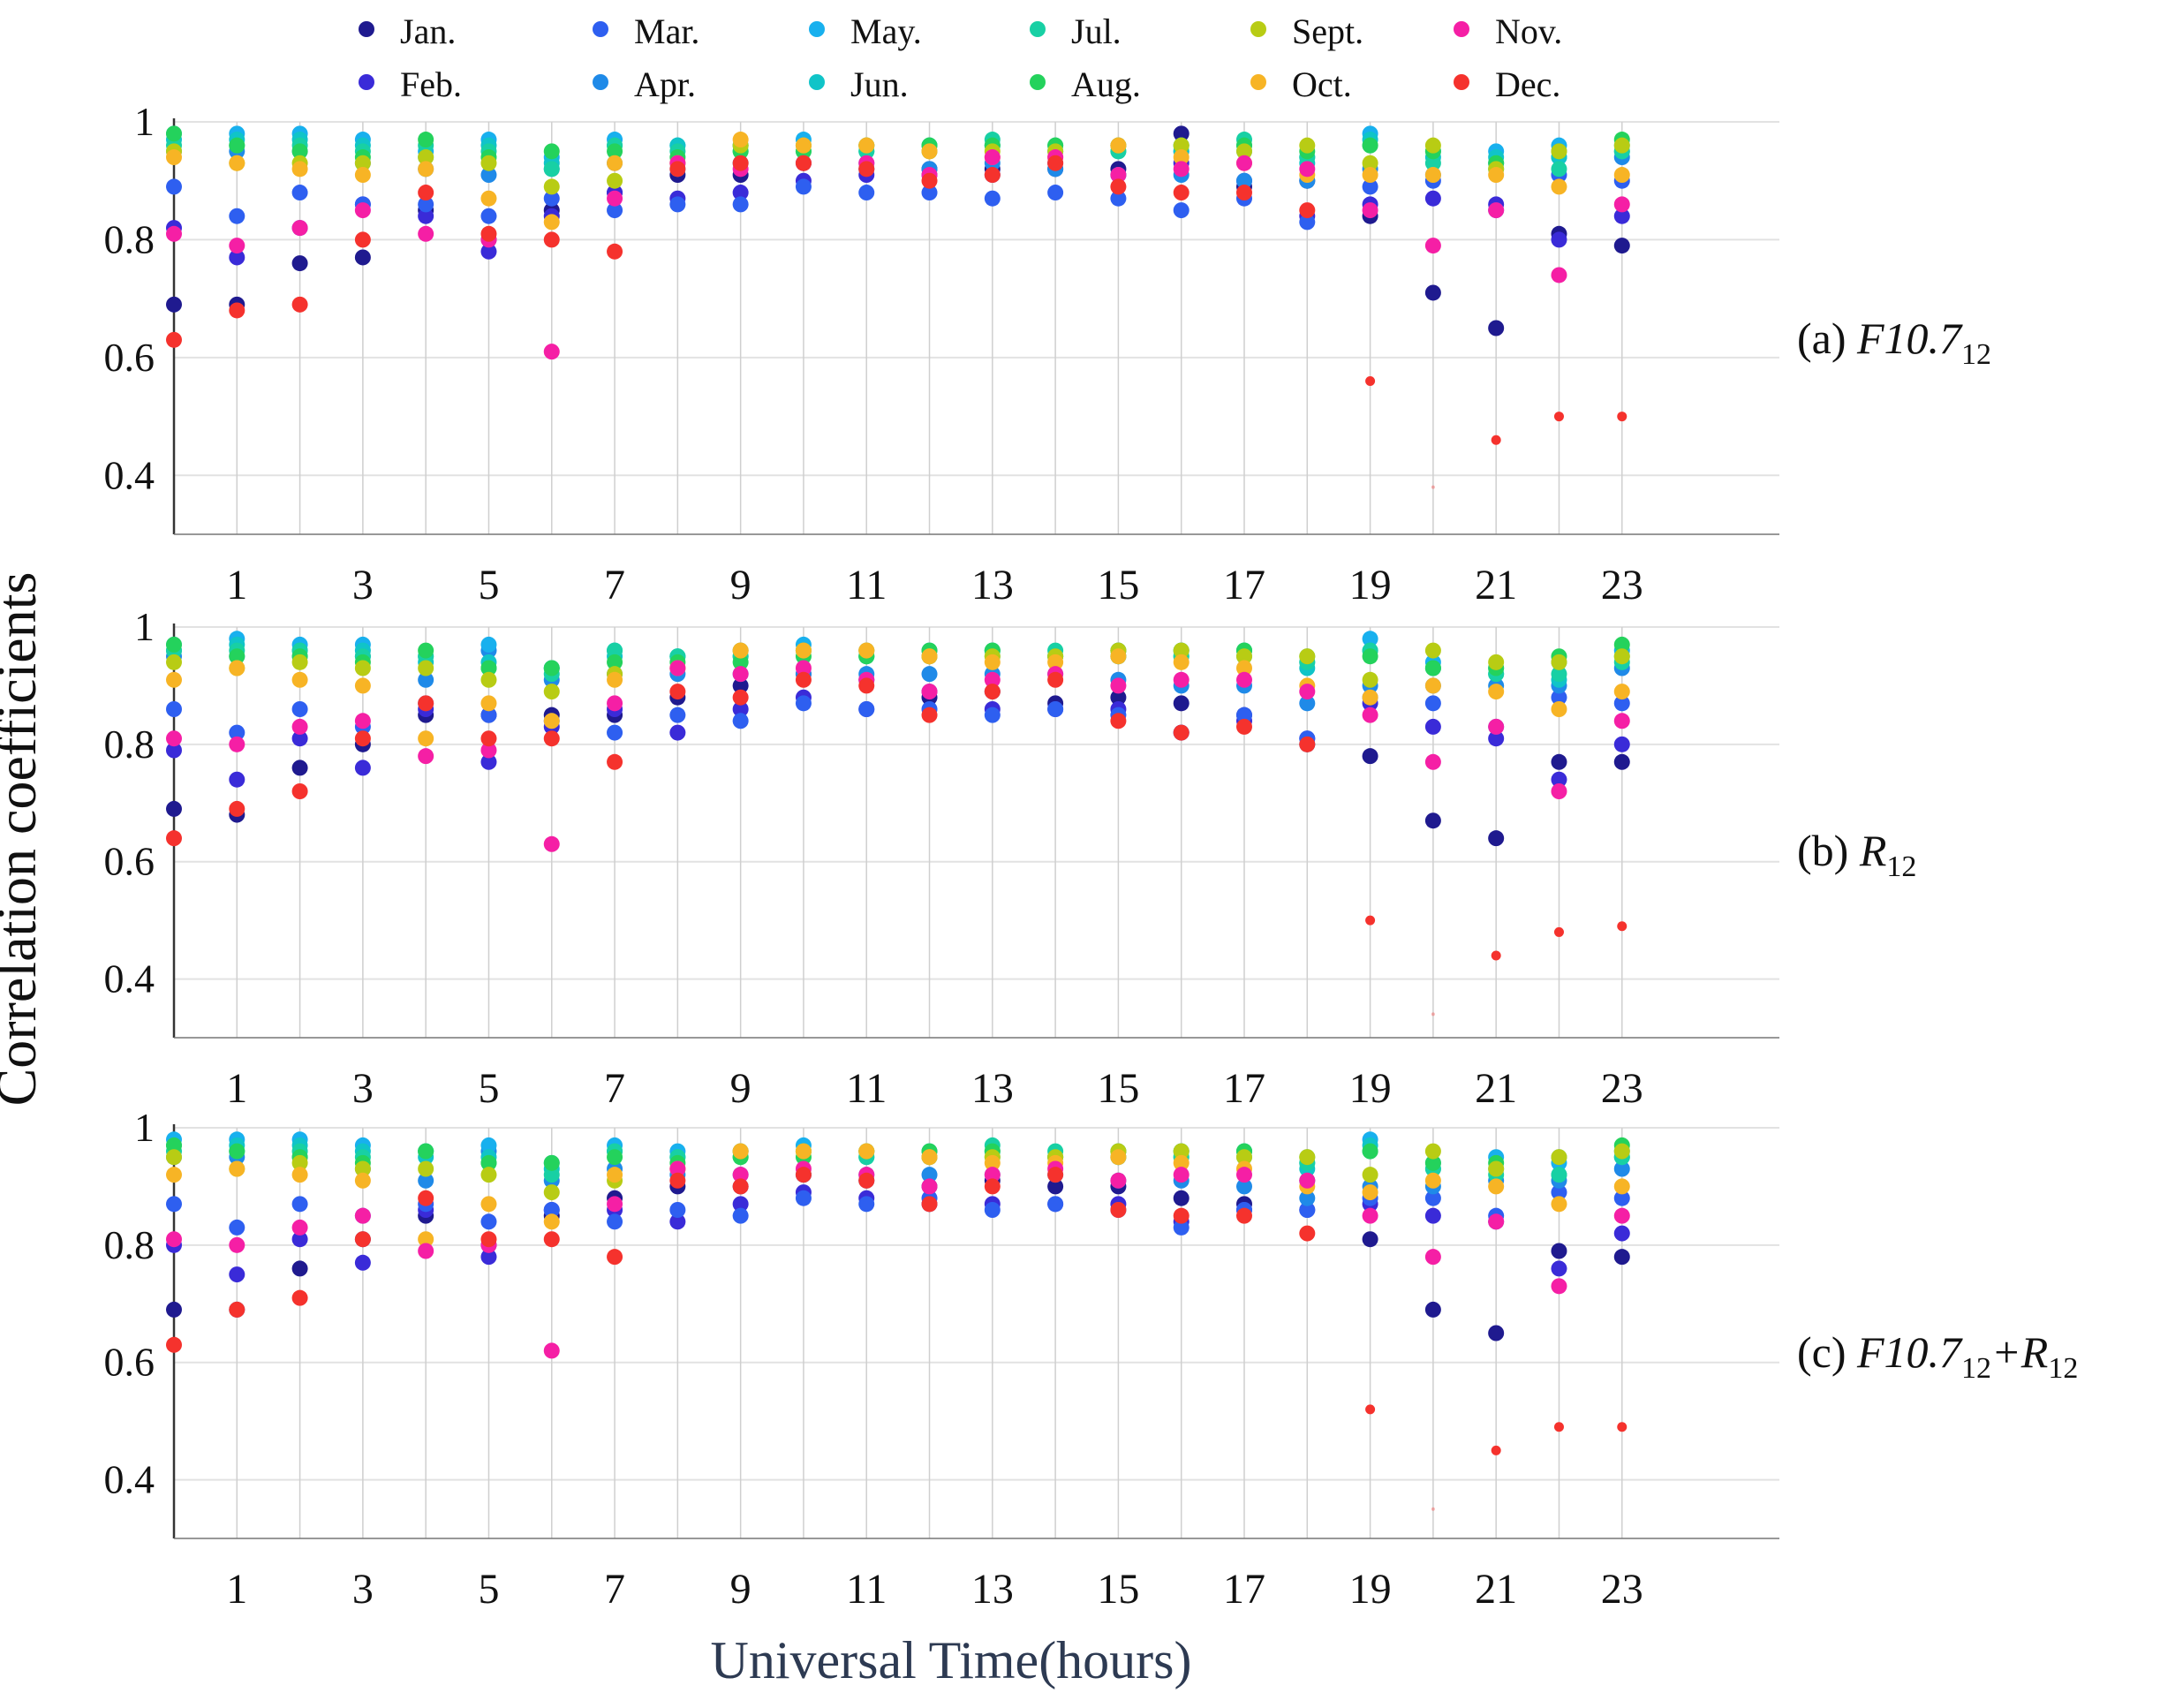  Describe the element at coordinates (1370, 585) in the screenshot. I see `x-tick-label: 19` at that location.